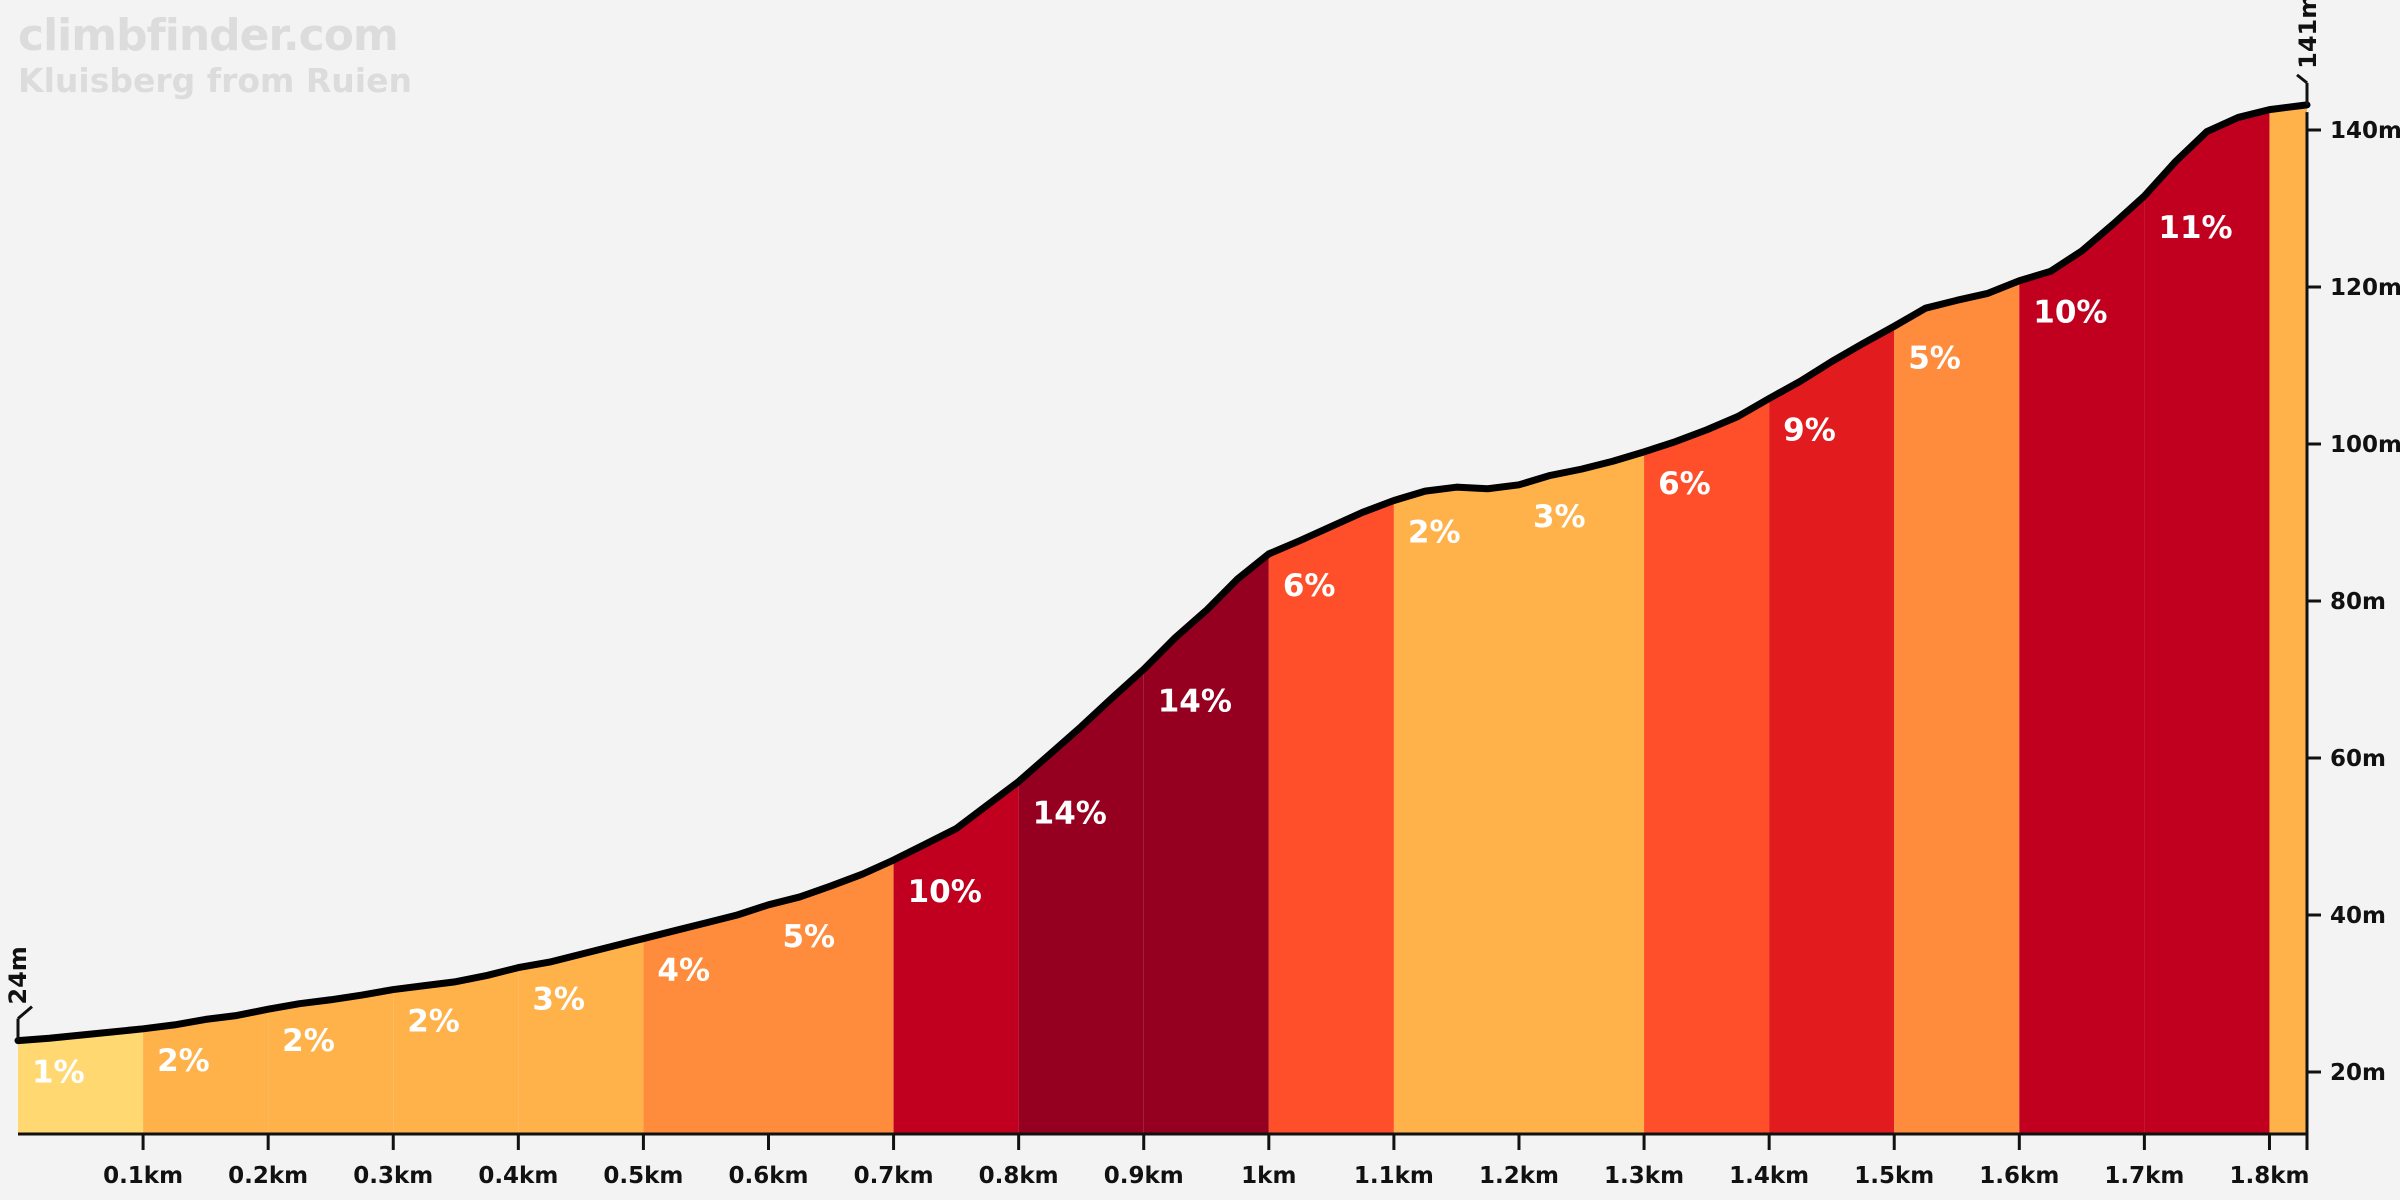 The height and width of the screenshot is (1200, 2400). Describe the element at coordinates (2365, 131) in the screenshot. I see `y-tick-label-7: 140m` at that location.